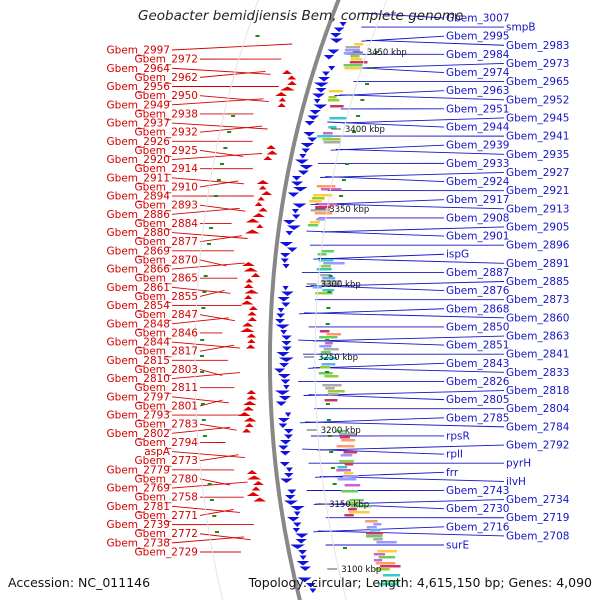  What do you see at coordinates (166, 242) in the screenshot?
I see `left-gene-label: Gbem_2877` at bounding box center [166, 242].